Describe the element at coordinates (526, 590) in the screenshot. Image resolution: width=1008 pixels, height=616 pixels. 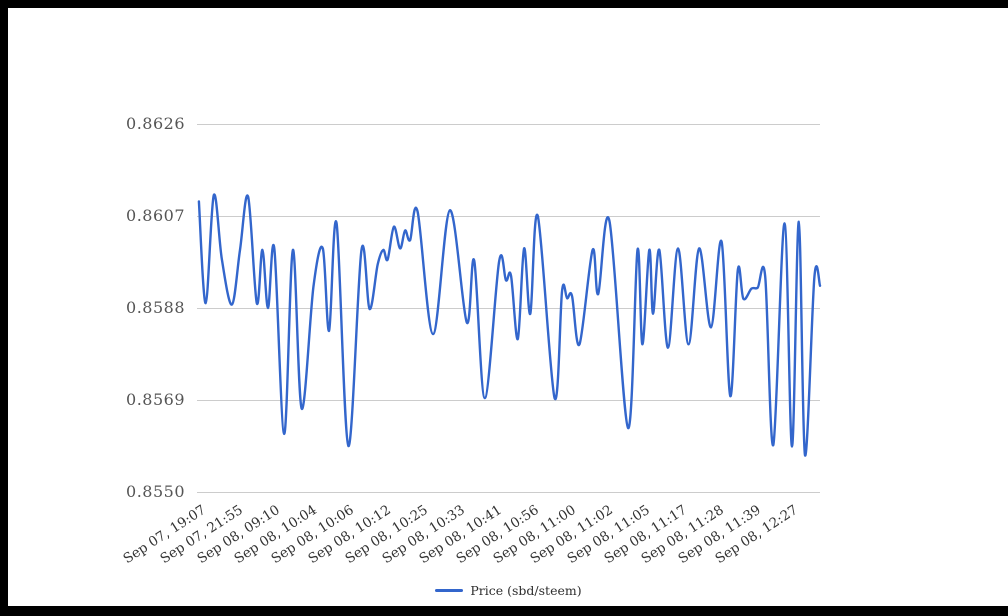
I see `legend-label: Price (sbd/steem)` at that location.